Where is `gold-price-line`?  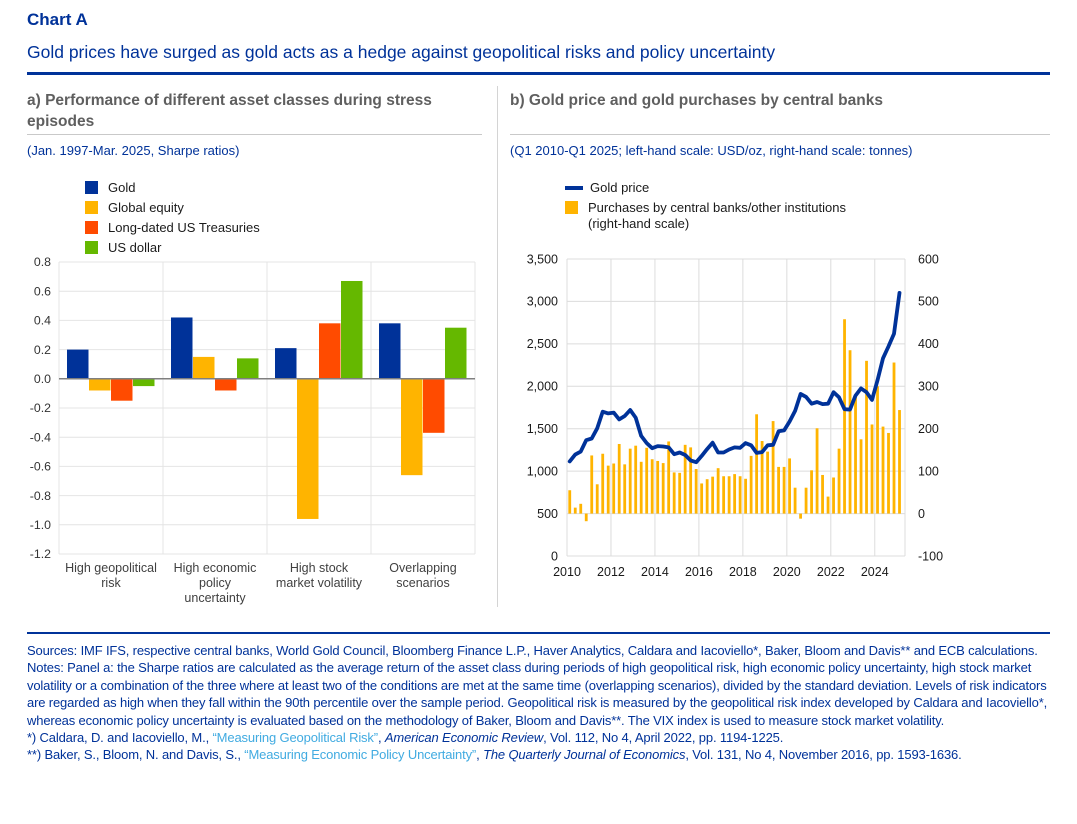
gold-price-line is located at coordinates (734, 378).